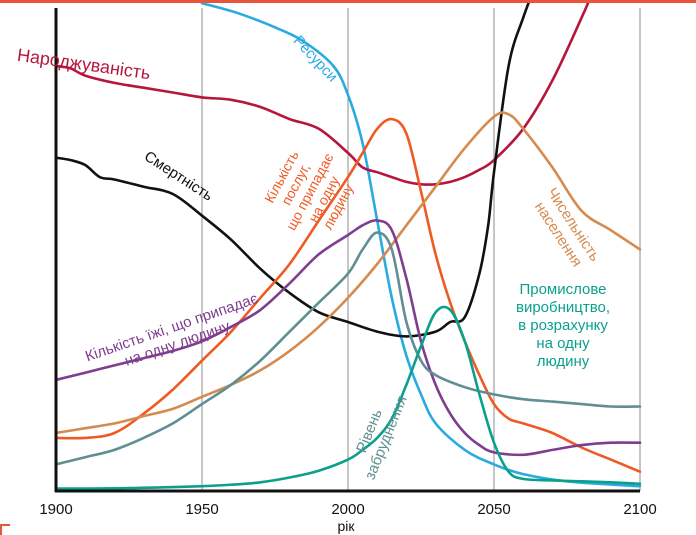  Describe the element at coordinates (378, 434) in the screenshot. I see `series-label-pollution: Рівеньзабруднення` at that location.